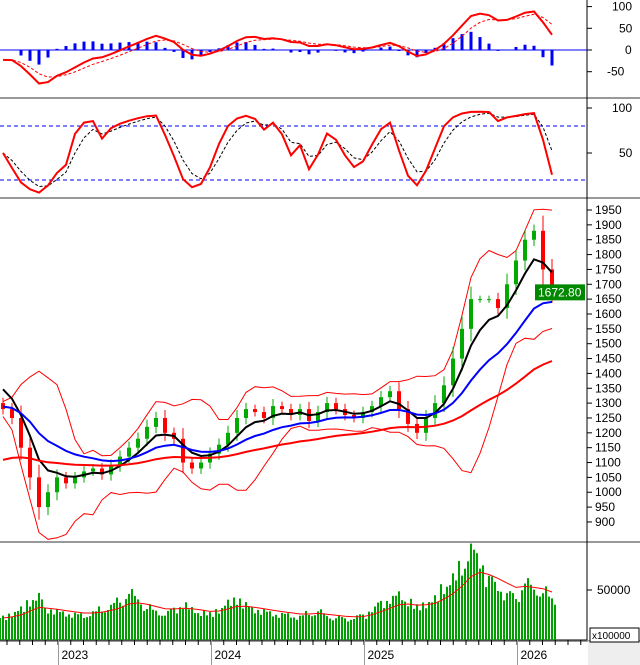  What do you see at coordinates (381, 655) in the screenshot?
I see `x-tick-label: 2025` at bounding box center [381, 655].